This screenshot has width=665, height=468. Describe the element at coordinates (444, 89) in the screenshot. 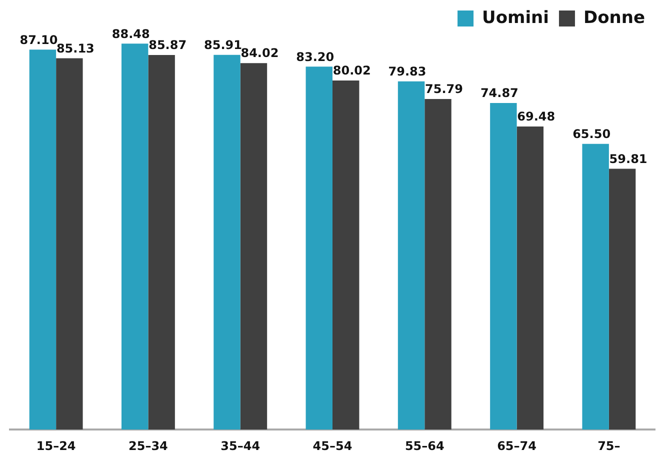

I see `data-label: 75.79` at that location.